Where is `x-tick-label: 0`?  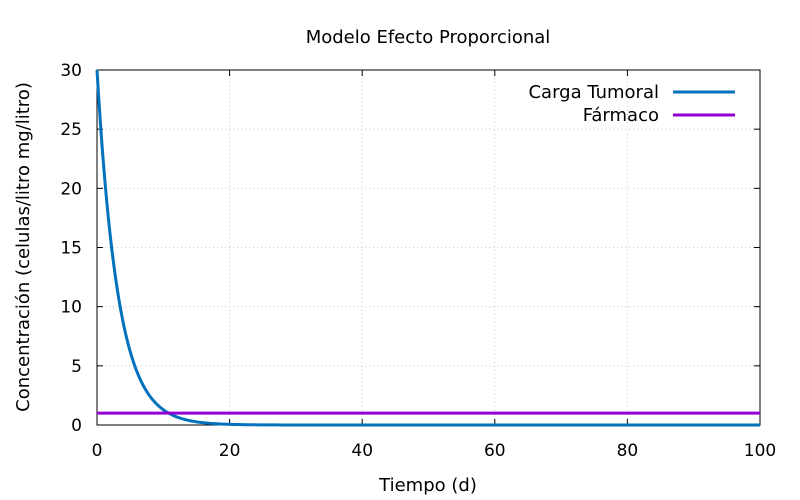 x-tick-label: 0 is located at coordinates (97, 451).